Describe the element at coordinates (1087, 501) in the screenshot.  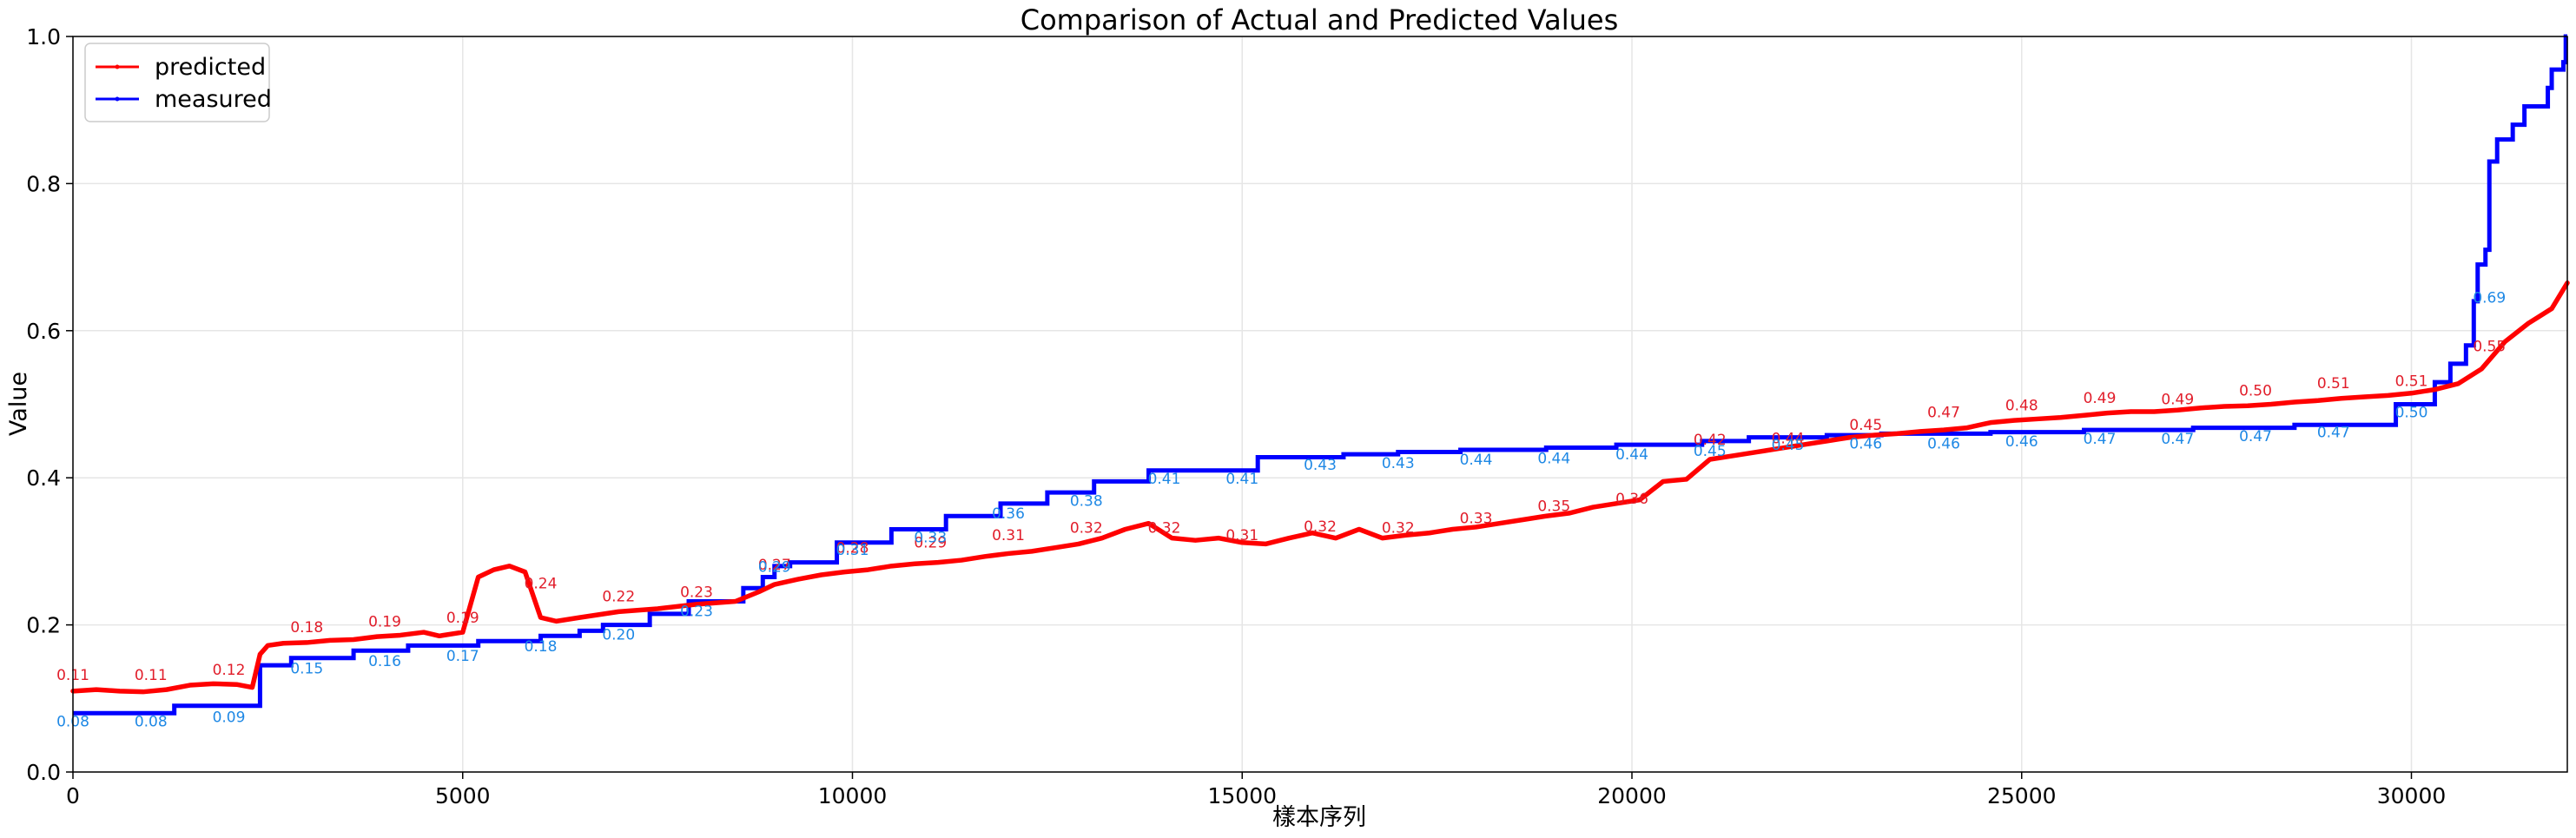
I see `measured-data-label: 0.38` at that location.